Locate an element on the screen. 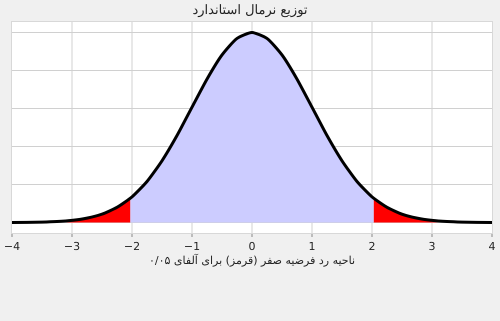 This screenshot has width=500, height=321. x-tick-label: 1 is located at coordinates (312, 247).